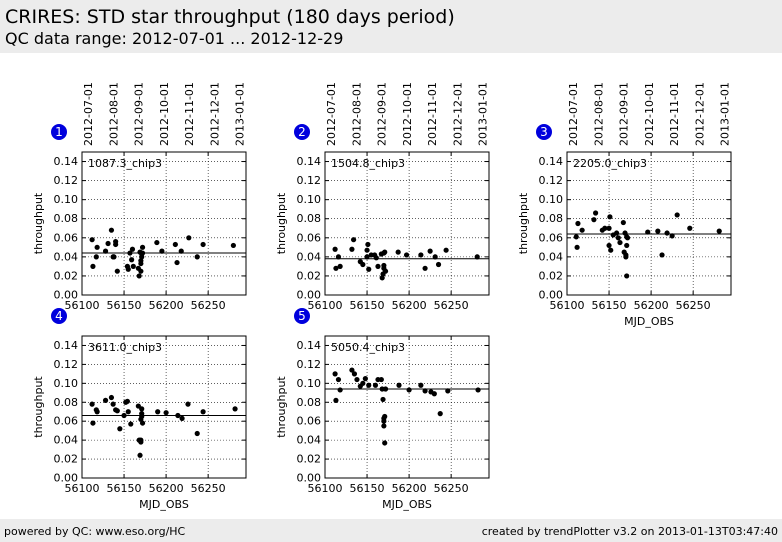  I want to click on chip-label: 5050.4_chip3, so click(368, 347).